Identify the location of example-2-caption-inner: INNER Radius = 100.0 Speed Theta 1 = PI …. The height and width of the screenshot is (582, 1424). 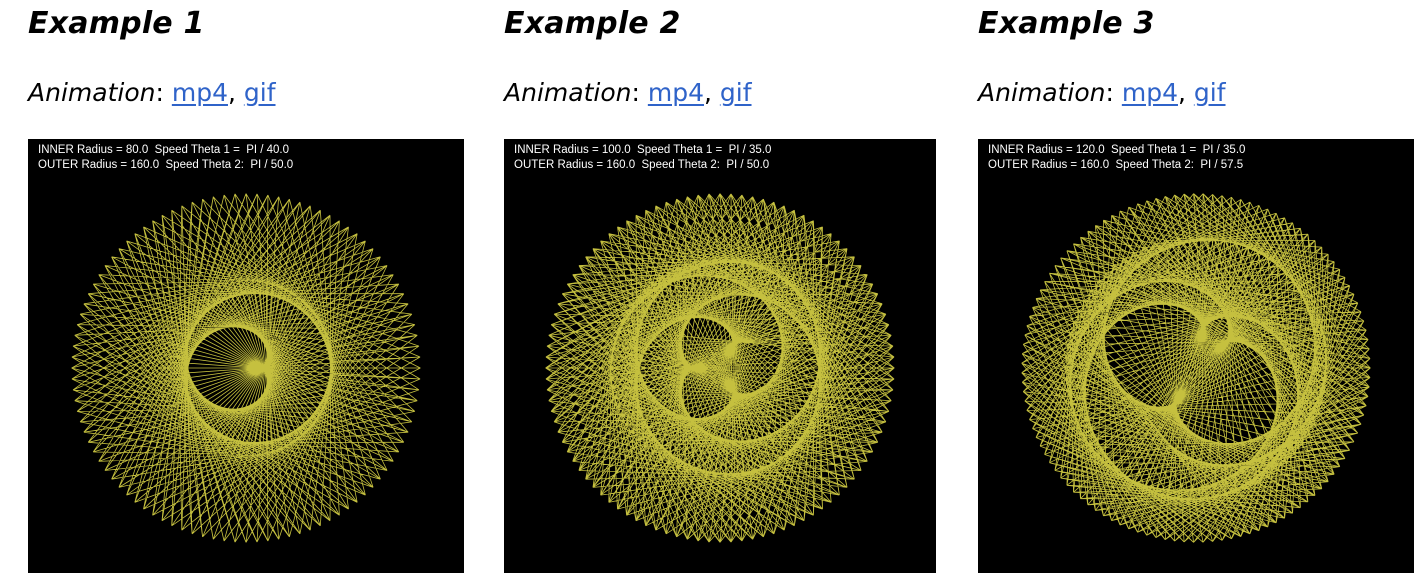
(643, 150).